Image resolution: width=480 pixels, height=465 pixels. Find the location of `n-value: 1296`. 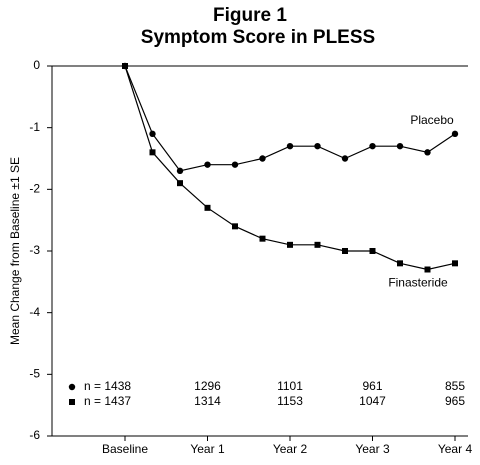

n-value: 1296 is located at coordinates (207, 386).